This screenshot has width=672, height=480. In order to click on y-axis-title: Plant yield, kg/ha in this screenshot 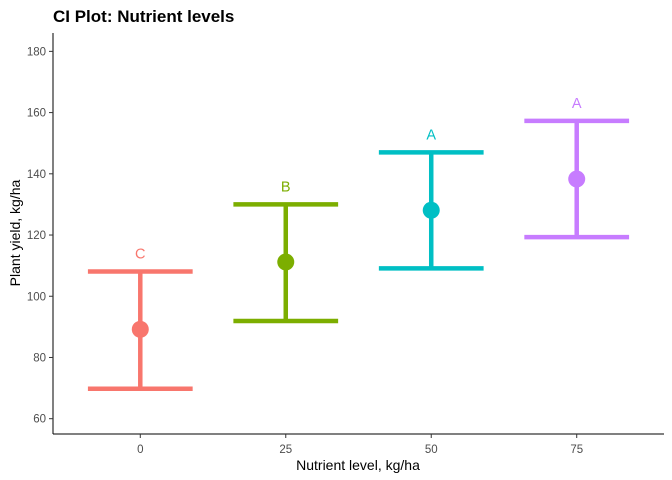, I will do `click(15, 232)`.